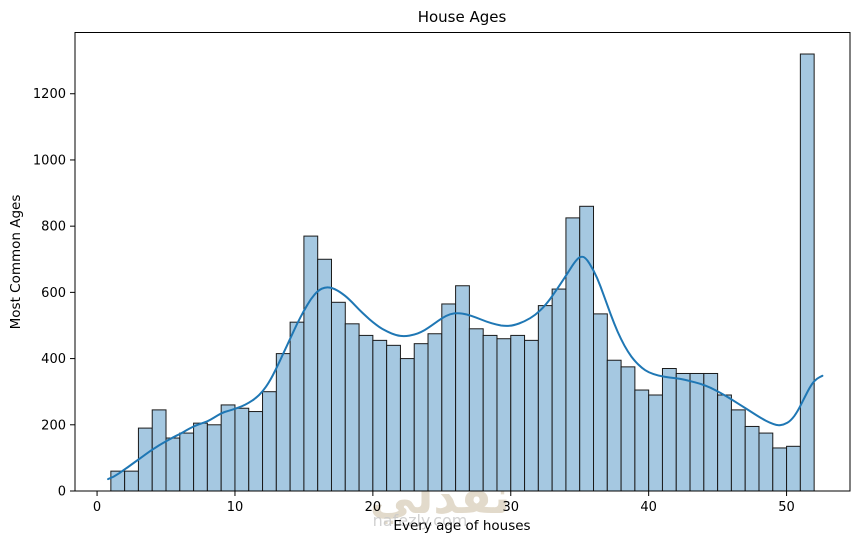 The width and height of the screenshot is (859, 545). I want to click on watermark-latin: nafezly.com, so click(420, 520).